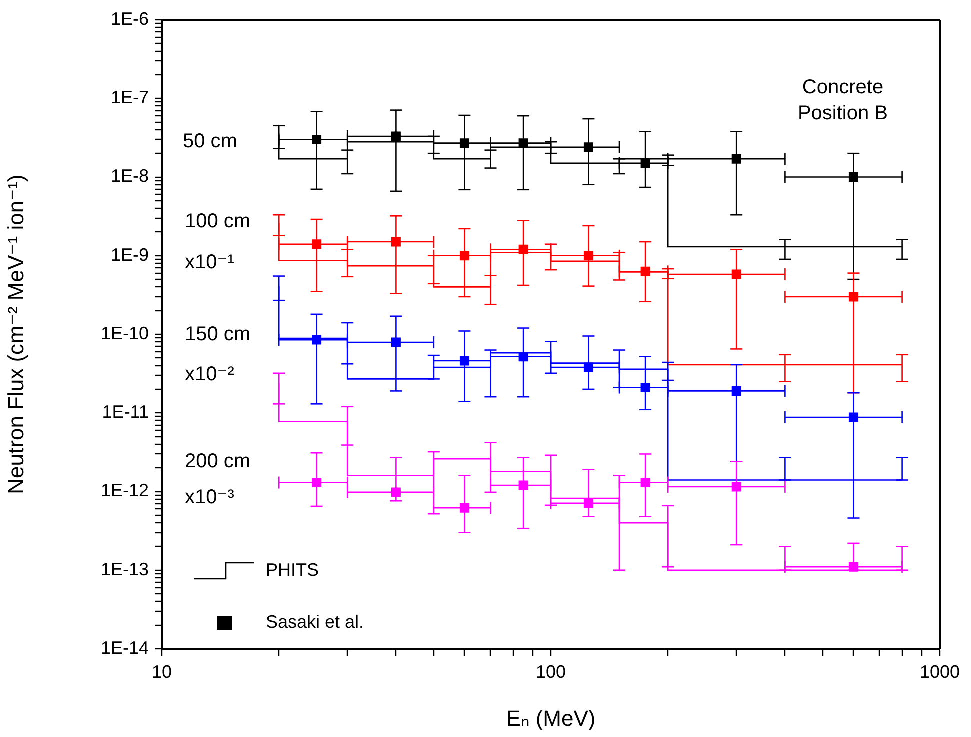  I want to click on annotation: x10⁻³, so click(210, 497).